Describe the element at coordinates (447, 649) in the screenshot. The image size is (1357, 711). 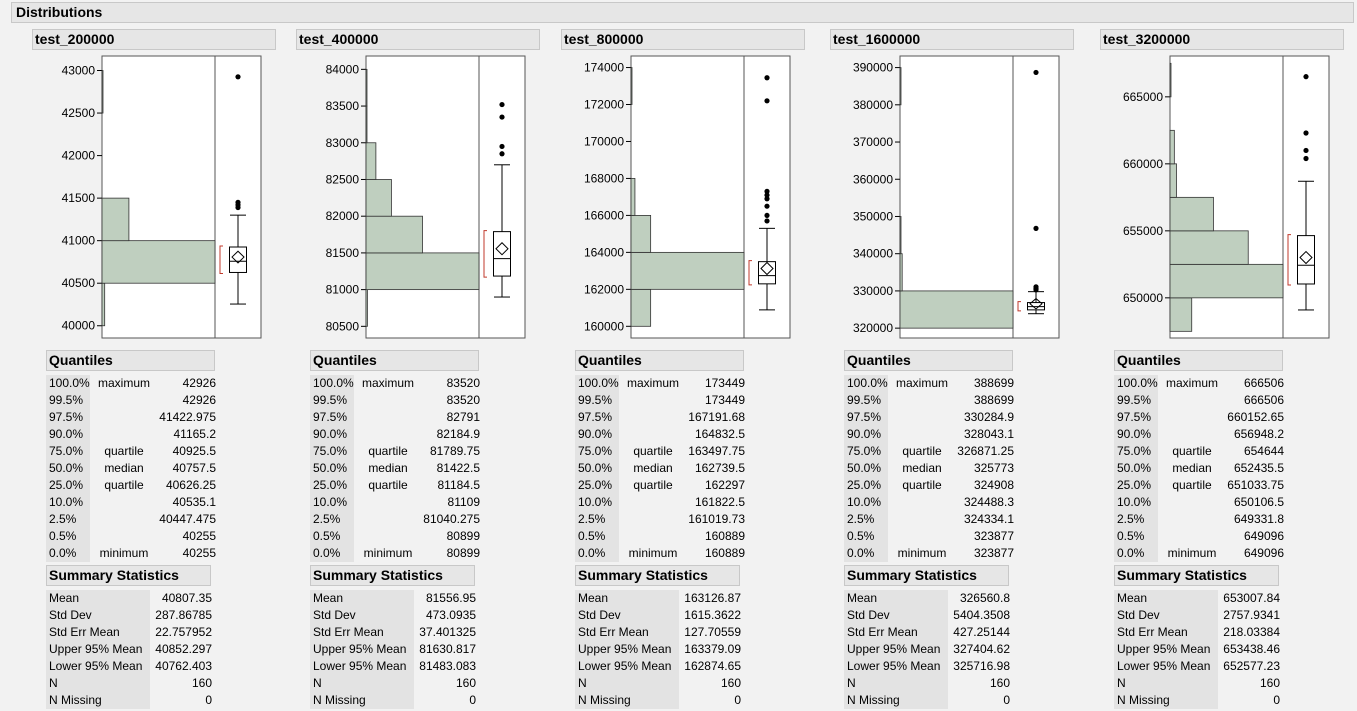
I see `summary-value: 81630.817` at that location.